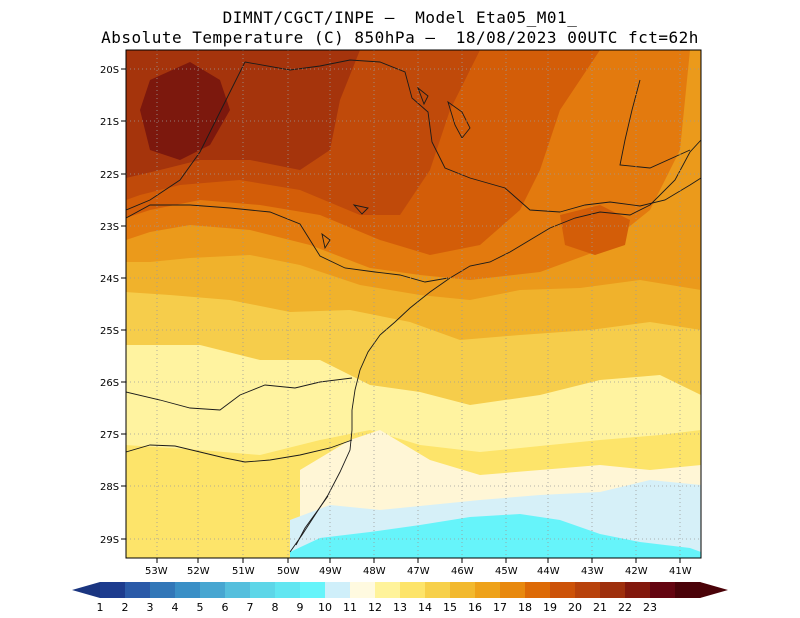 This screenshot has height=618, width=800. I want to click on lat-label-21s: 21S, so click(109, 122).